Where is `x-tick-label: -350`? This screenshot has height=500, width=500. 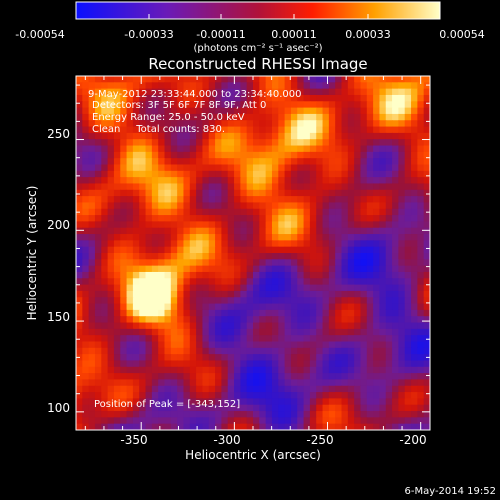 x-tick-label: -350 is located at coordinates (133, 440).